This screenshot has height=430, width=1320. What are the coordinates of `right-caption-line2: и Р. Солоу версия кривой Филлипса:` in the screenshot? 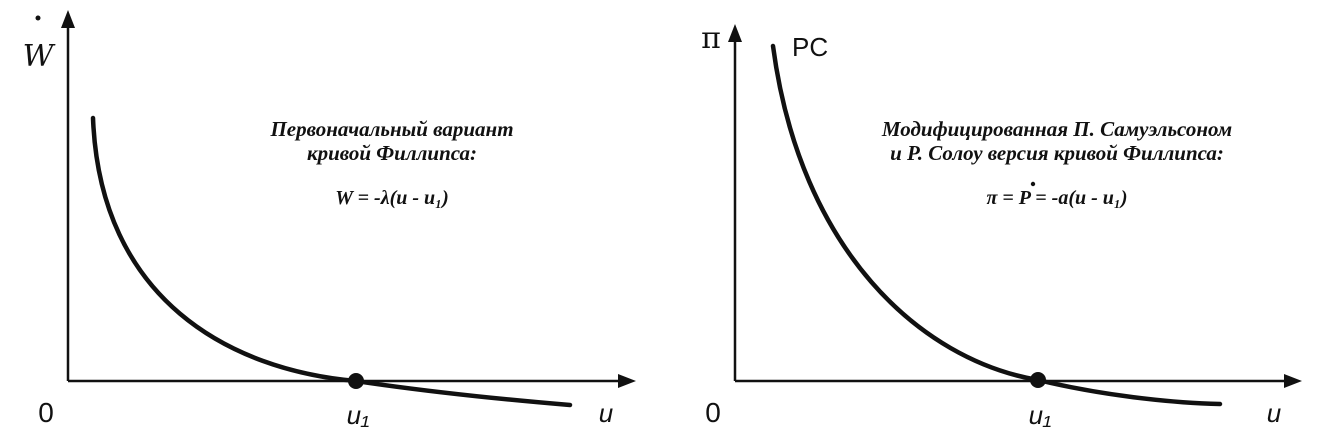 It's located at (1057, 153).